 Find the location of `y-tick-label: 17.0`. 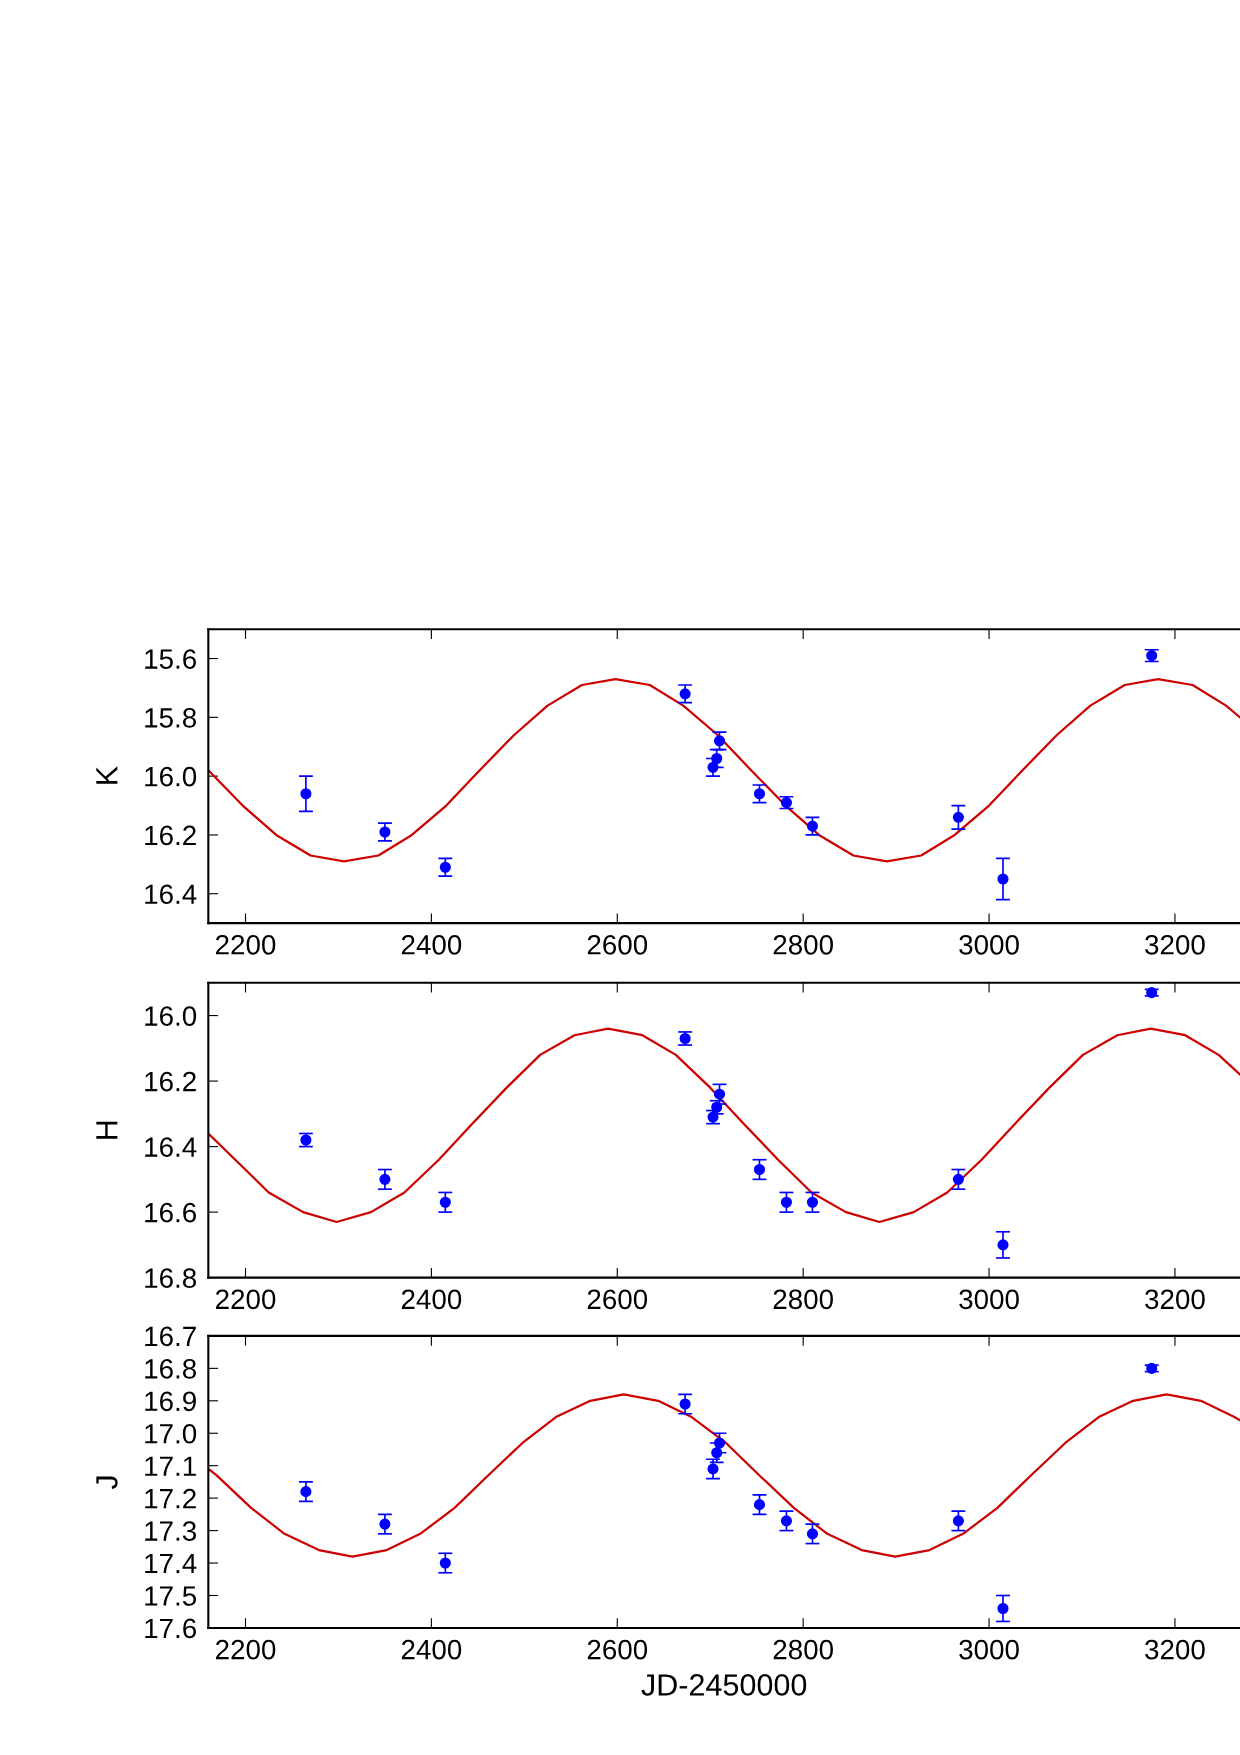

y-tick-label: 17.0 is located at coordinates (171, 1433).